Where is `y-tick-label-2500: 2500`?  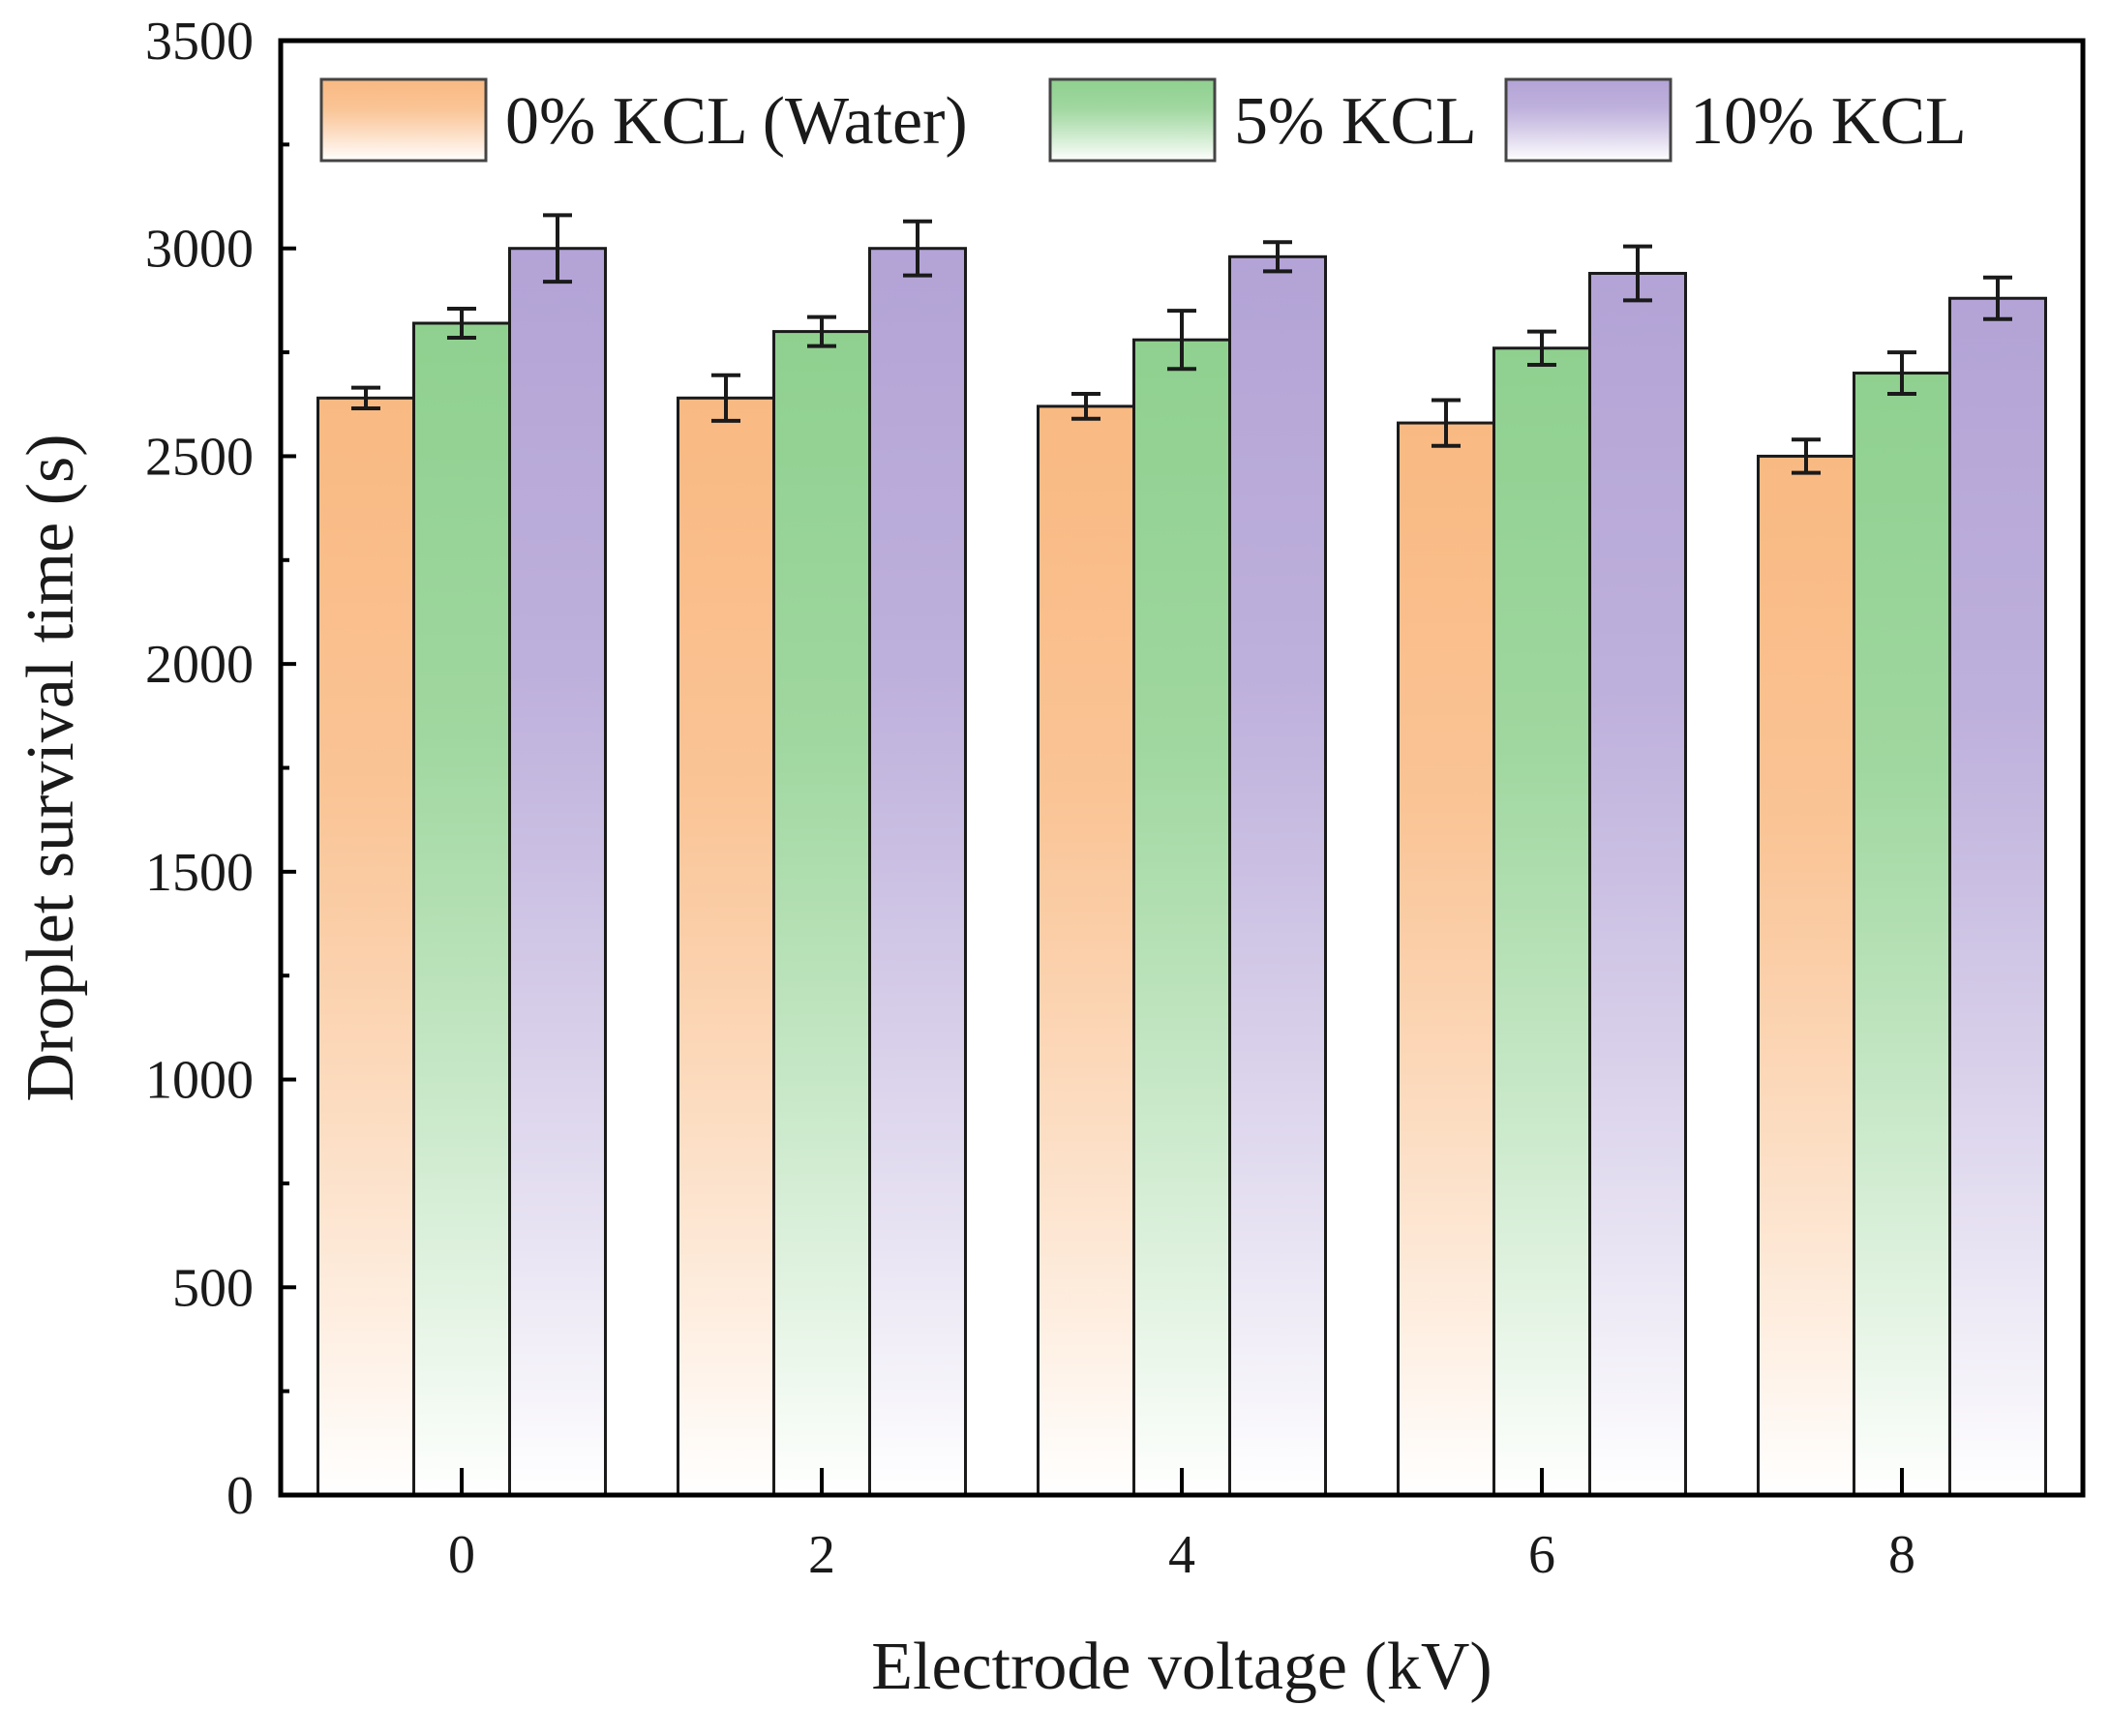
y-tick-label-2500: 2500 is located at coordinates (199, 457).